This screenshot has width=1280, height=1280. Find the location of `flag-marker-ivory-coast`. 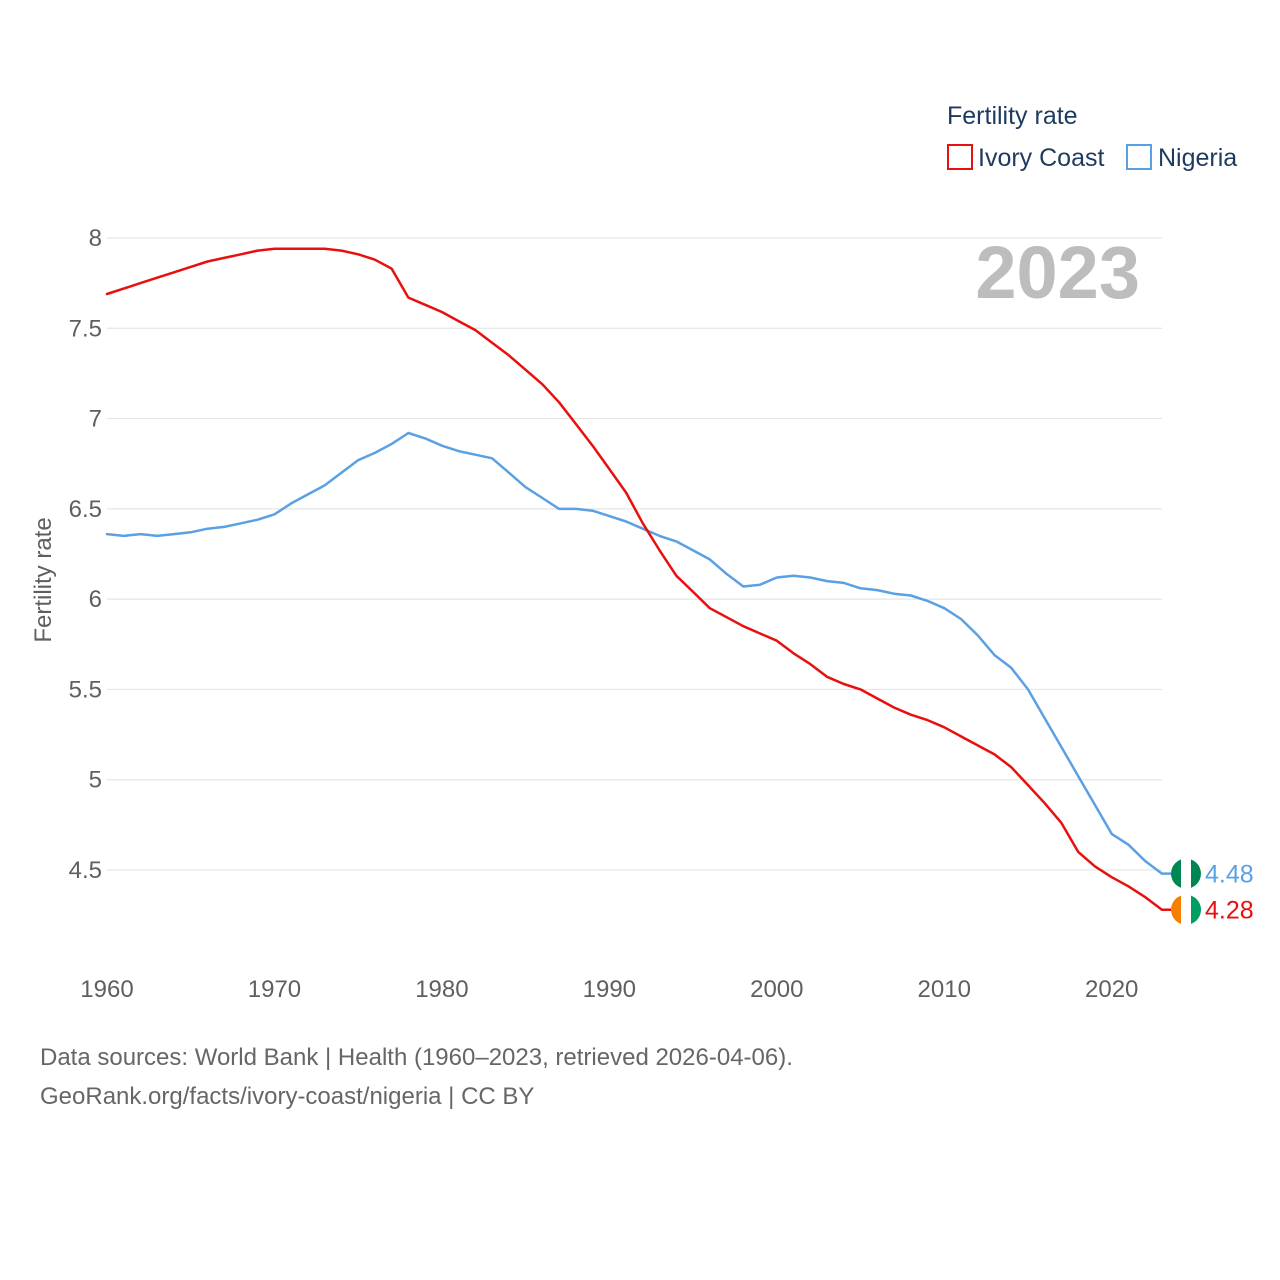

flag-marker-ivory-coast is located at coordinates (1186, 909).